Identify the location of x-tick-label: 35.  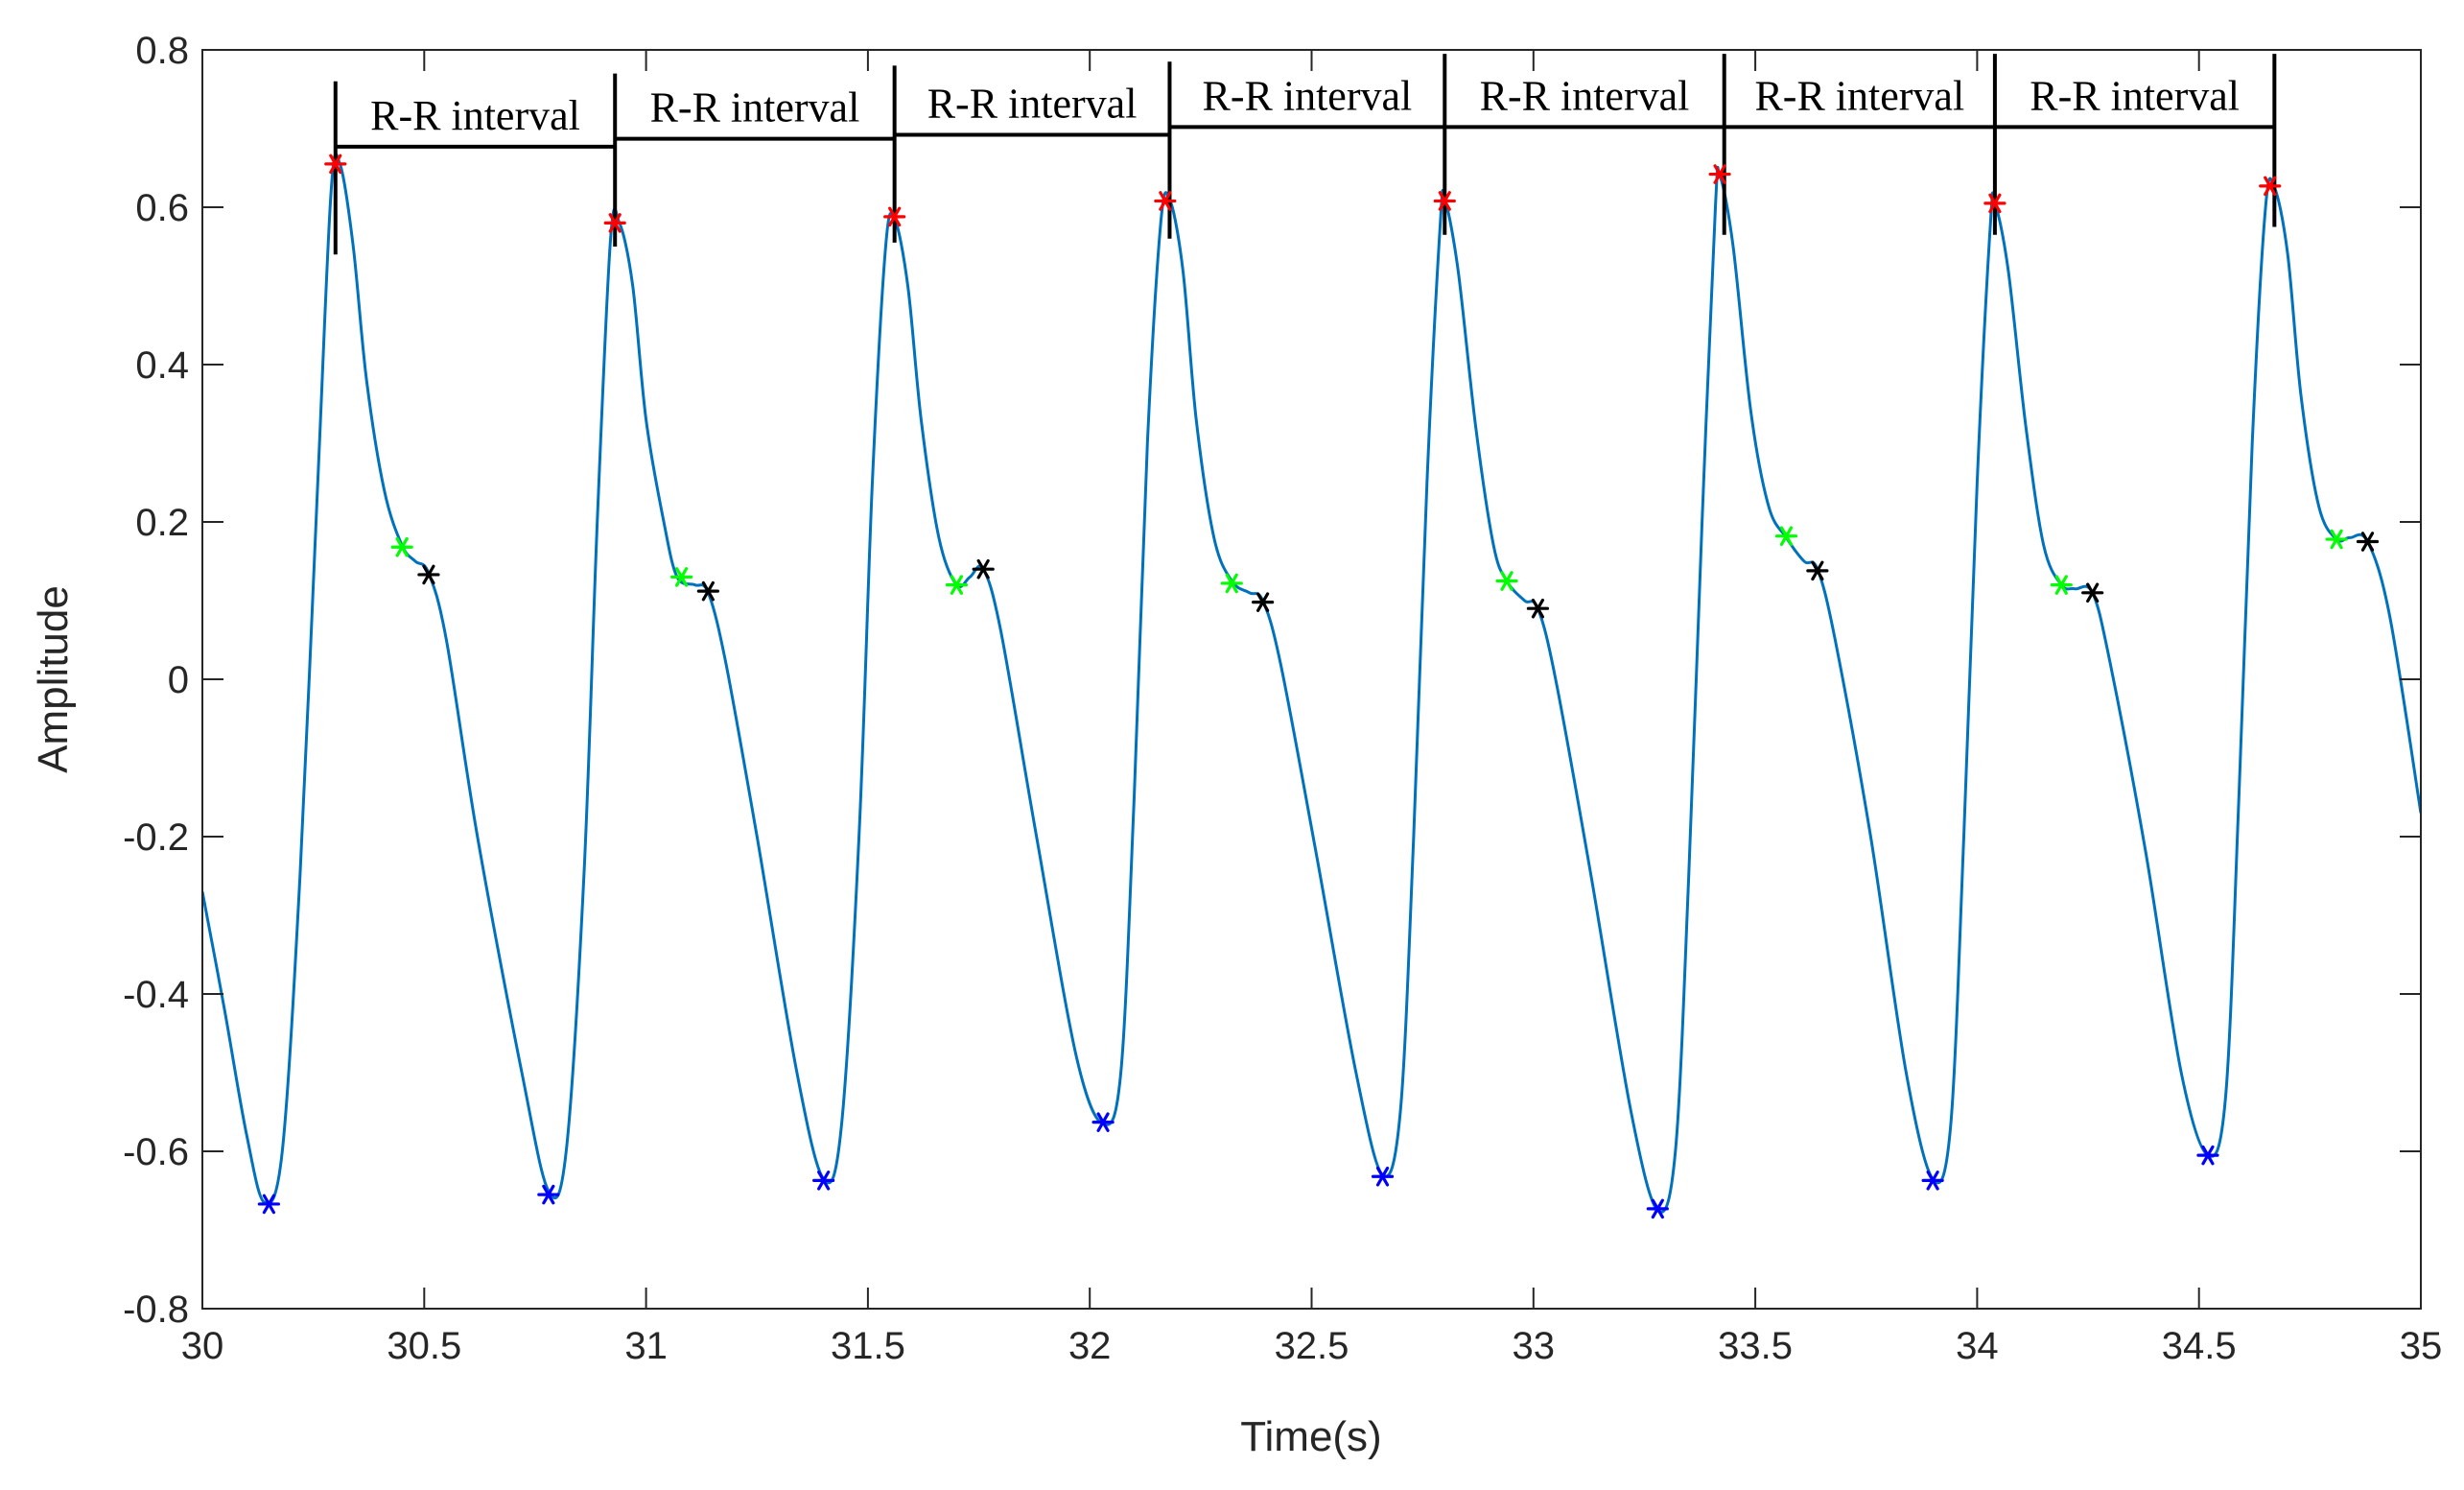
(2421, 1346).